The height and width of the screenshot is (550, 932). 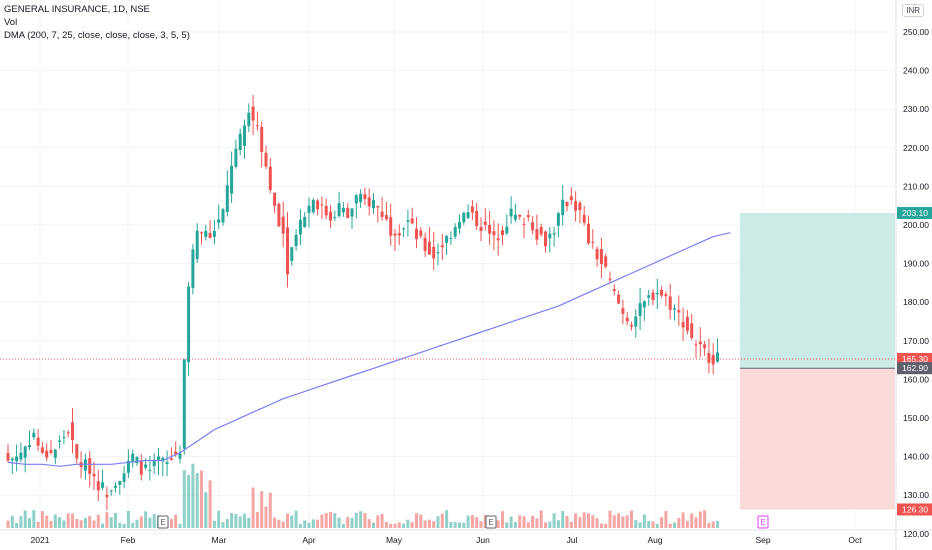 What do you see at coordinates (817, 291) in the screenshot?
I see `target-zone` at bounding box center [817, 291].